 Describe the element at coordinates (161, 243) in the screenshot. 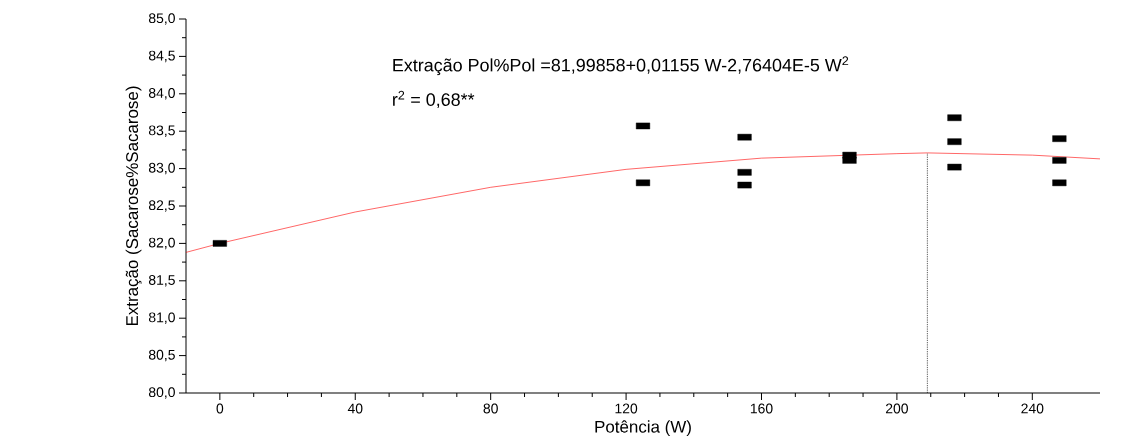

I see `y-tick-label: 82,0` at that location.